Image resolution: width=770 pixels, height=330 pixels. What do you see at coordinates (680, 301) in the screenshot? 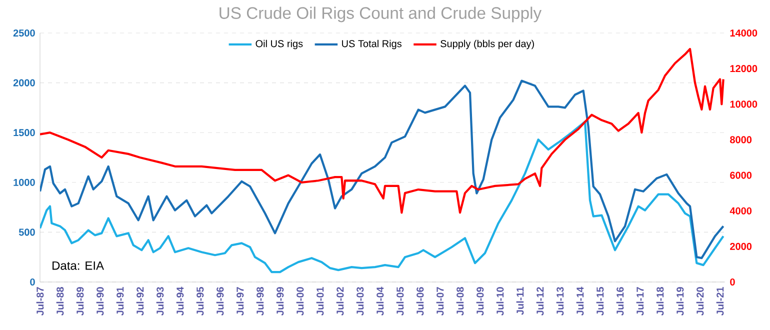
I see `x-tick-label: Jul-19` at bounding box center [680, 301].